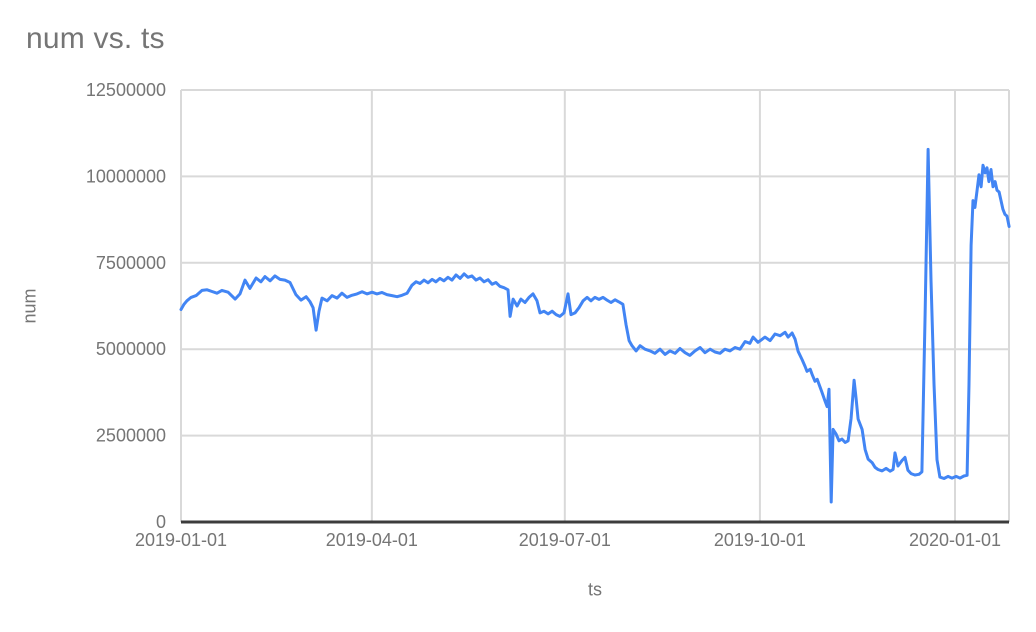 Image resolution: width=1036 pixels, height=632 pixels. What do you see at coordinates (126, 176) in the screenshot?
I see `y-tick-label: 10000000` at bounding box center [126, 176].